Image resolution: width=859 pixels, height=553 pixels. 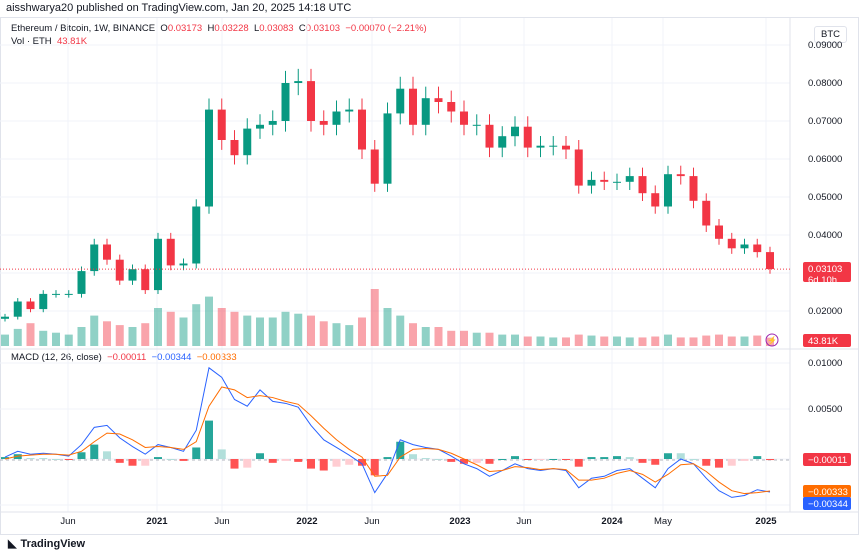 I want to click on brand-name: TradingView, so click(x=53, y=543).